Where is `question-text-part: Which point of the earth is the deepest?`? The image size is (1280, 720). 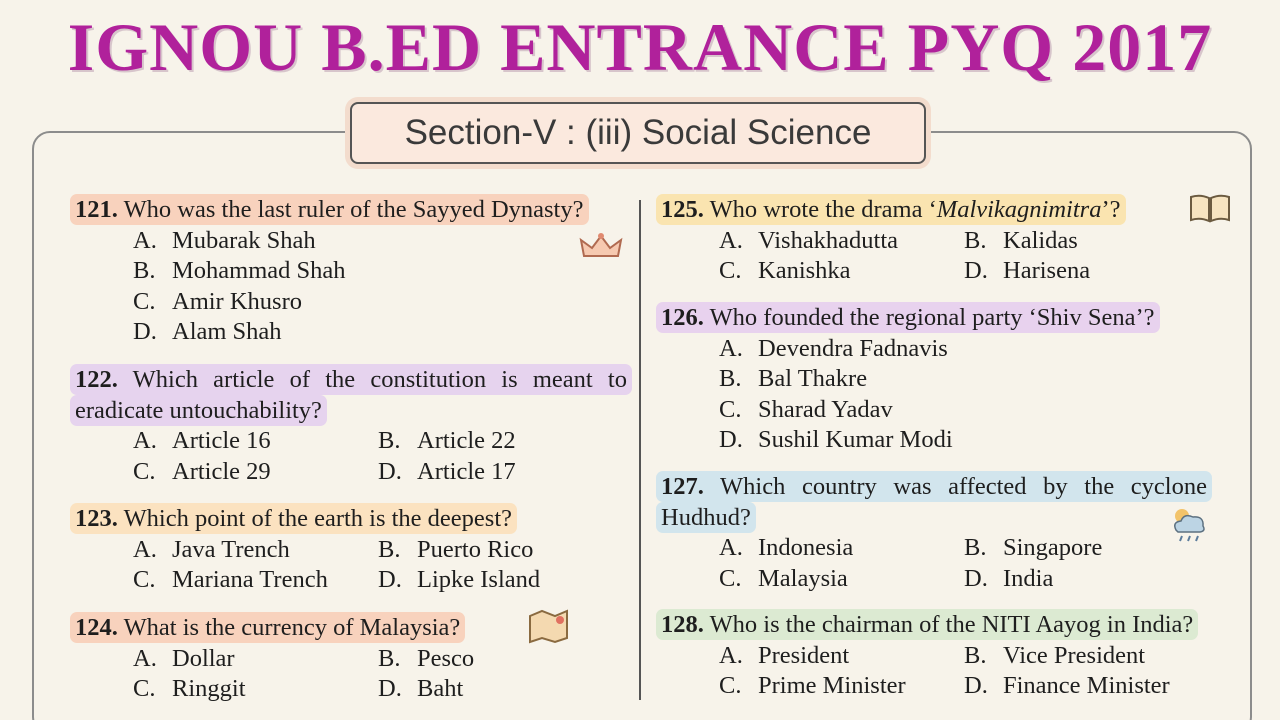 question-text-part: Which point of the earth is the deepest? is located at coordinates (318, 518).